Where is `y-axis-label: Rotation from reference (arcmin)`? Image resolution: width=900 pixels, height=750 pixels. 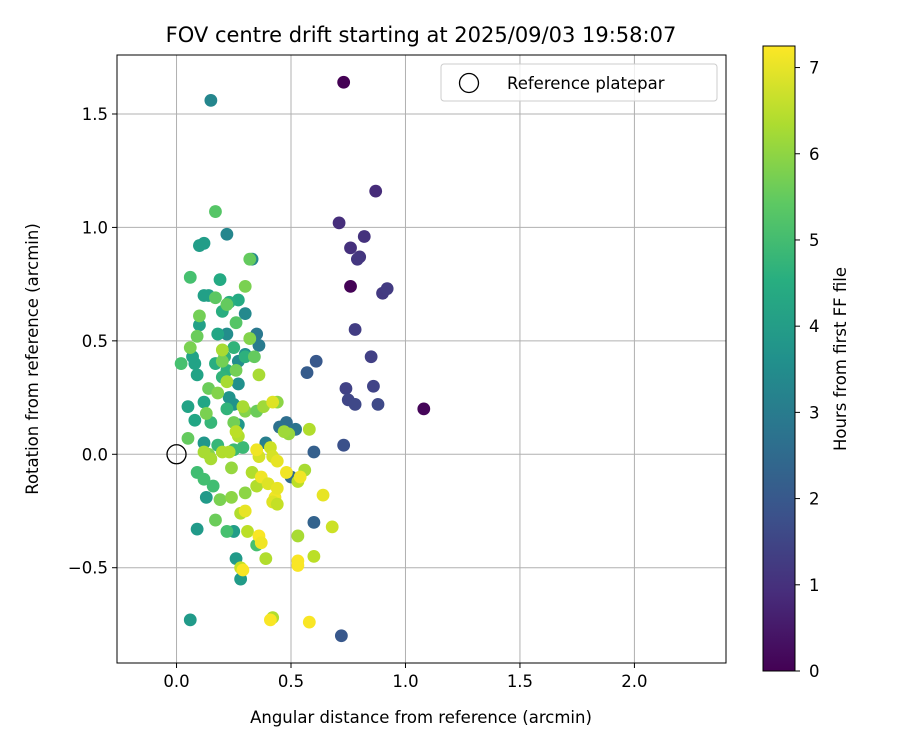
y-axis-label: Rotation from reference (arcmin) is located at coordinates (32, 359).